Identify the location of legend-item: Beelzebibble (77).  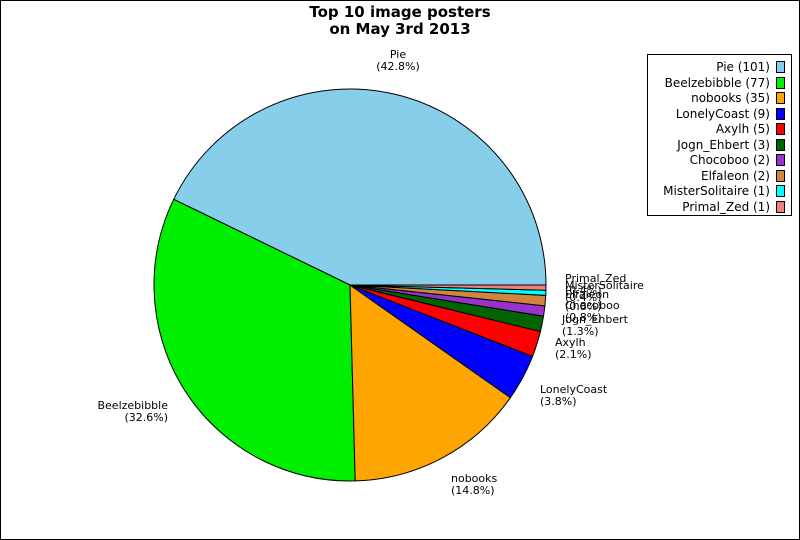
(725, 83).